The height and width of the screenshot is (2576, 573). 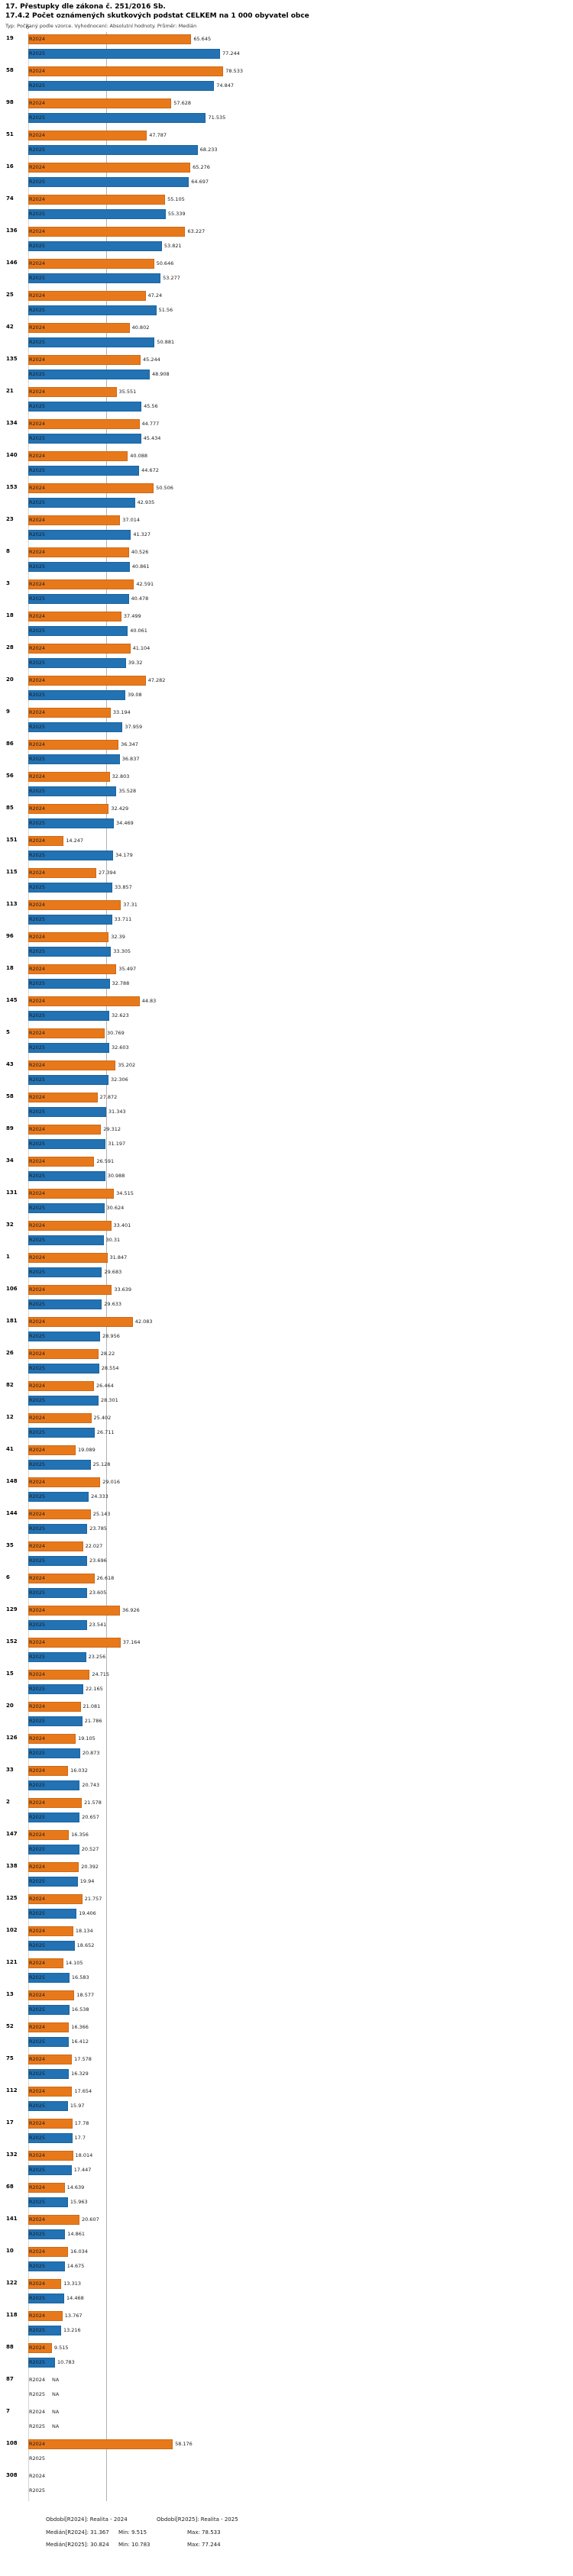 I want to click on bar-value-label: 35.528, so click(x=127, y=791).